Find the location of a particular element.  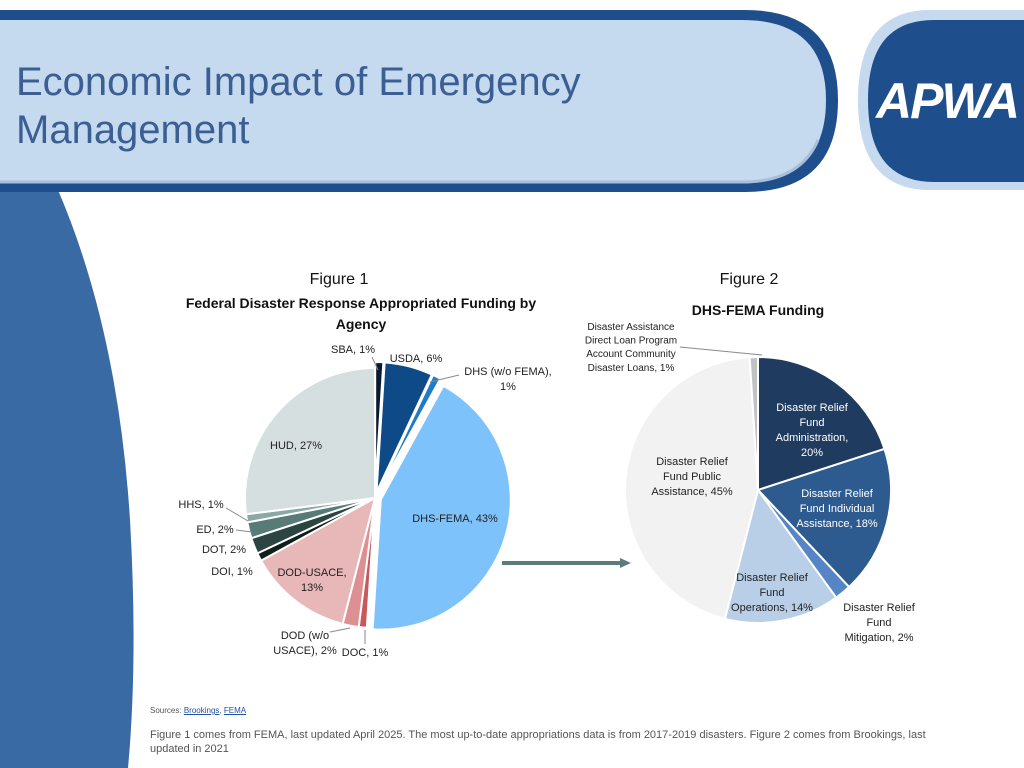

fig2-label-disaster-relief-fund-mitigation: Disaster Relief Fund Mitigation, 2% is located at coordinates (879, 623).